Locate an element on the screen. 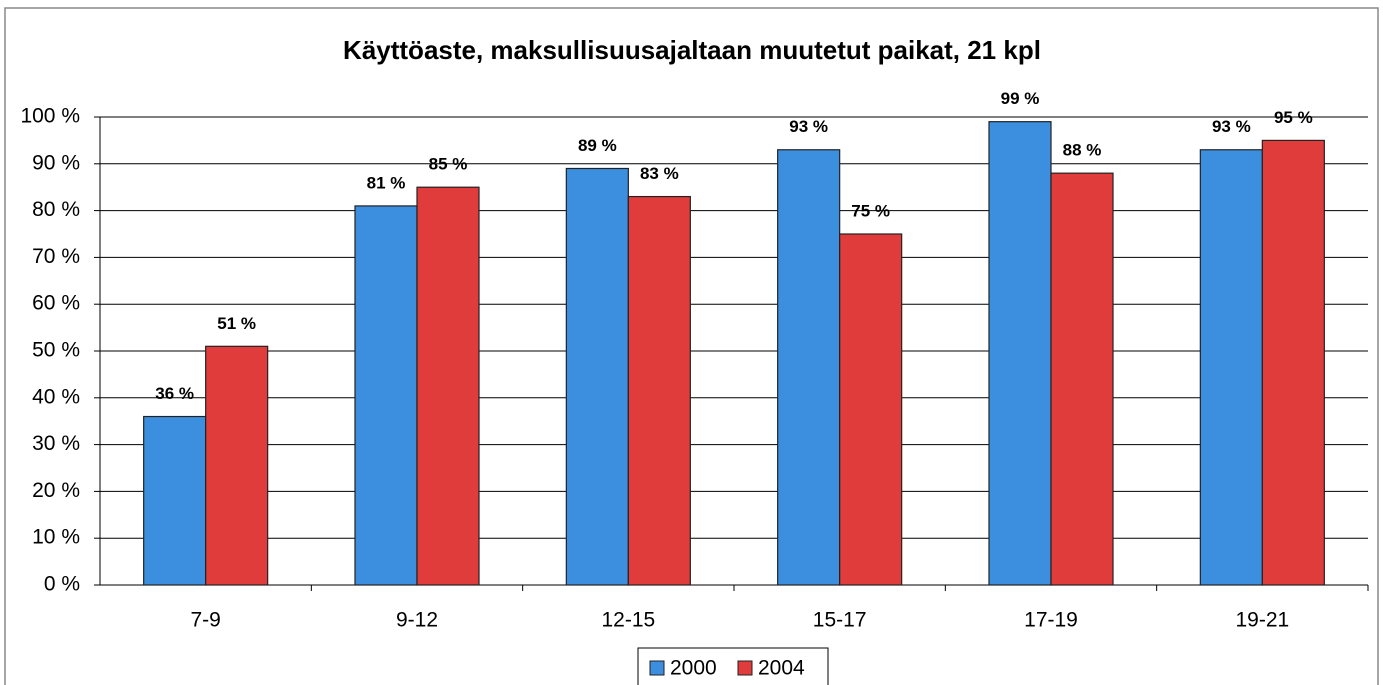 This screenshot has height=685, width=1383. y-tick-label: 10 % is located at coordinates (56, 537).